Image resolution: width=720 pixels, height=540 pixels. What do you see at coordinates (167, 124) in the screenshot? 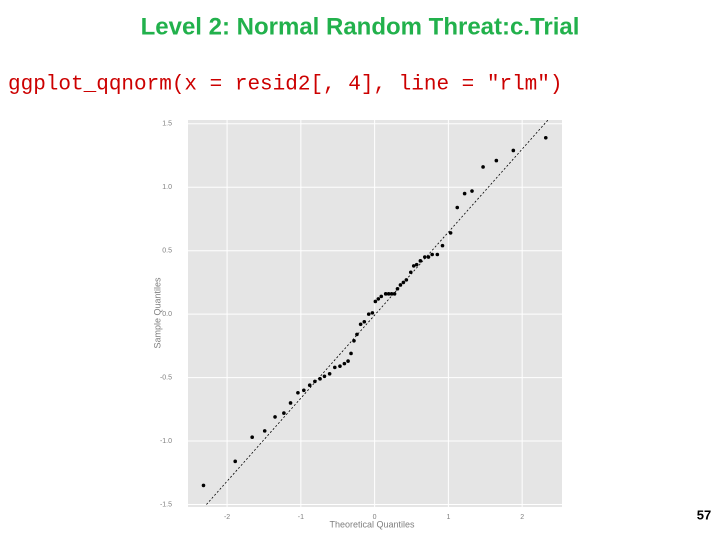
I see `y-tick-label: 1.5` at bounding box center [167, 124].